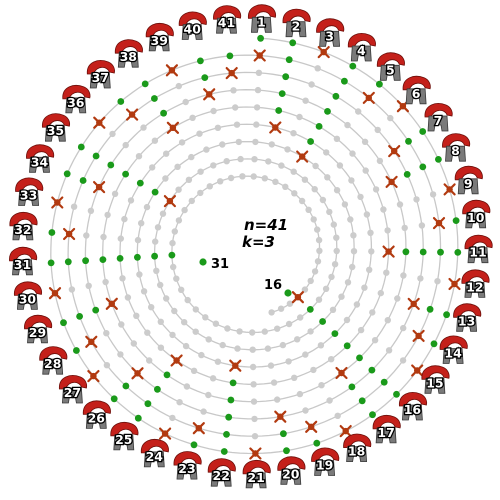 Image resolution: width=500 pixels, height=500 pixels. I want to click on helmet-12: 12, so click(475, 283).